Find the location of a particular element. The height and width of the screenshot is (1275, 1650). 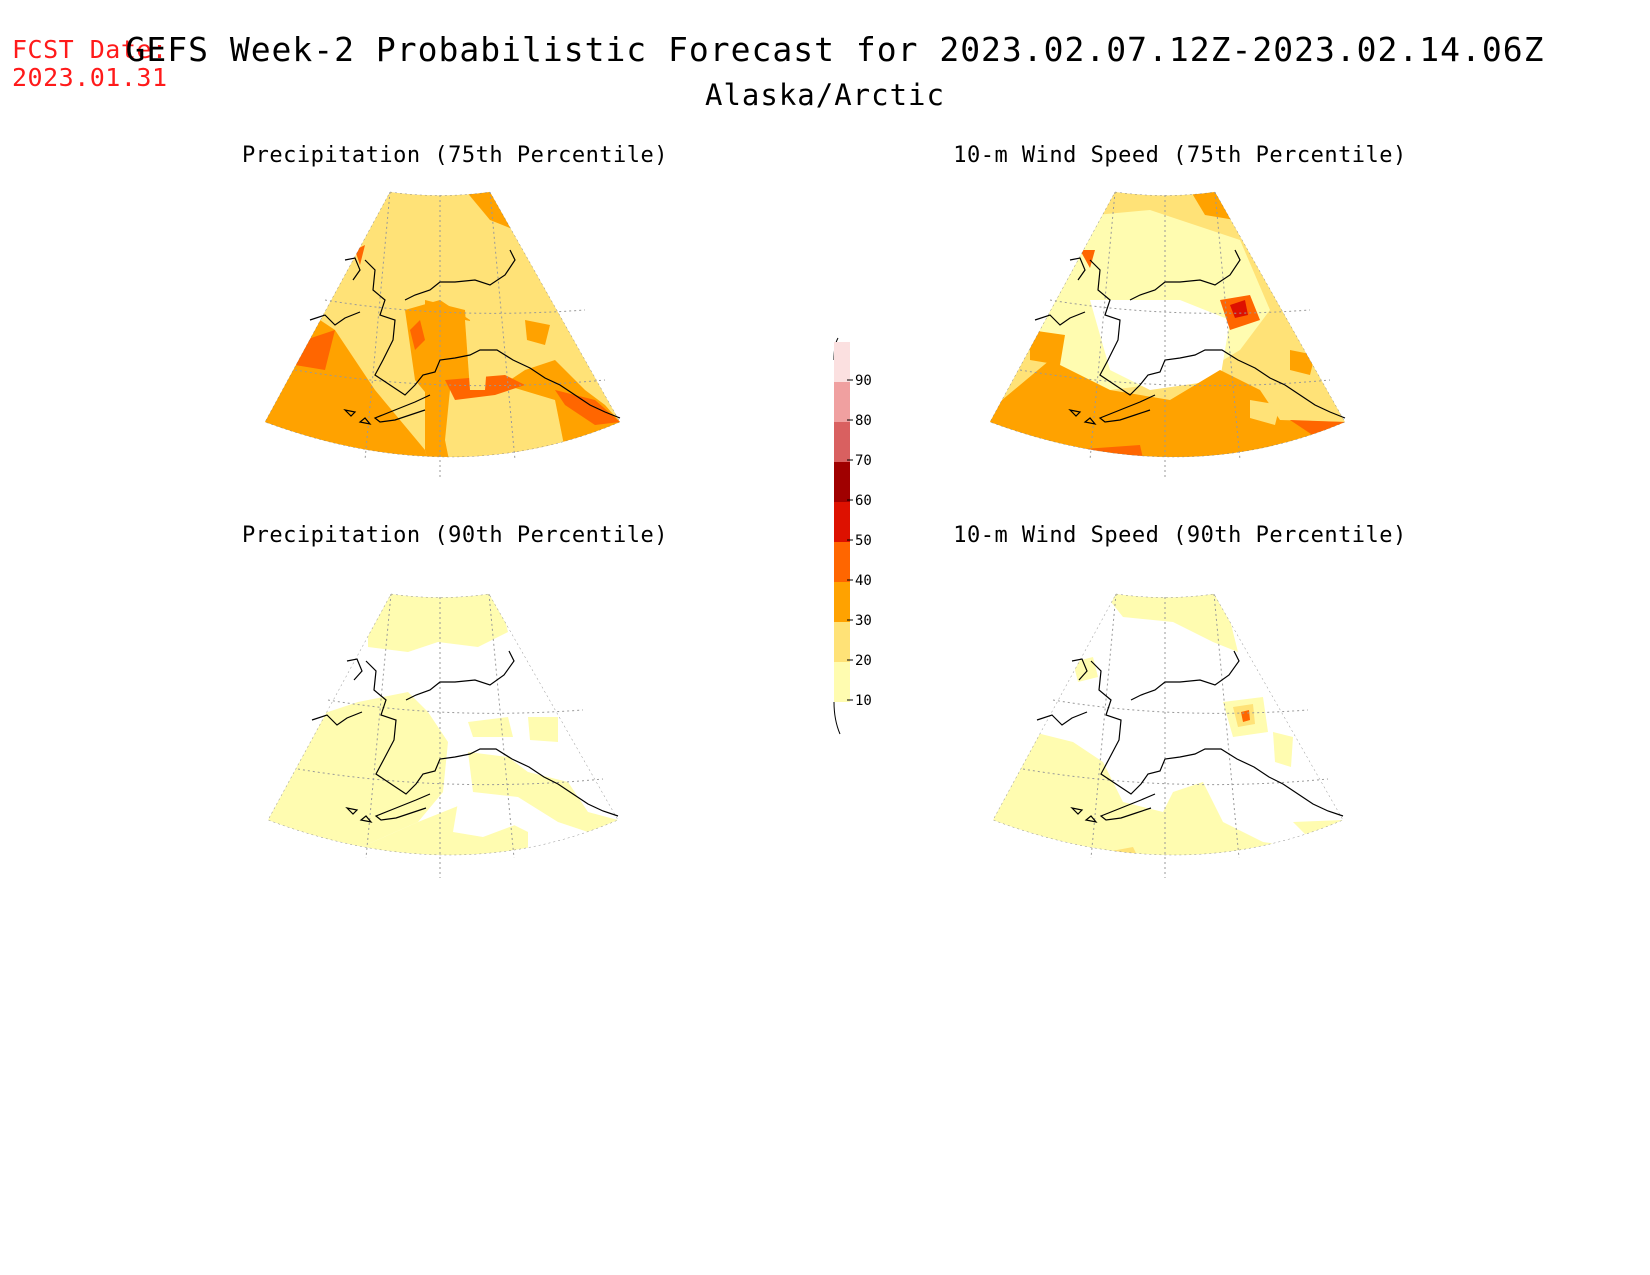

colorbar-tick-label: 80 is located at coordinates (863, 421).